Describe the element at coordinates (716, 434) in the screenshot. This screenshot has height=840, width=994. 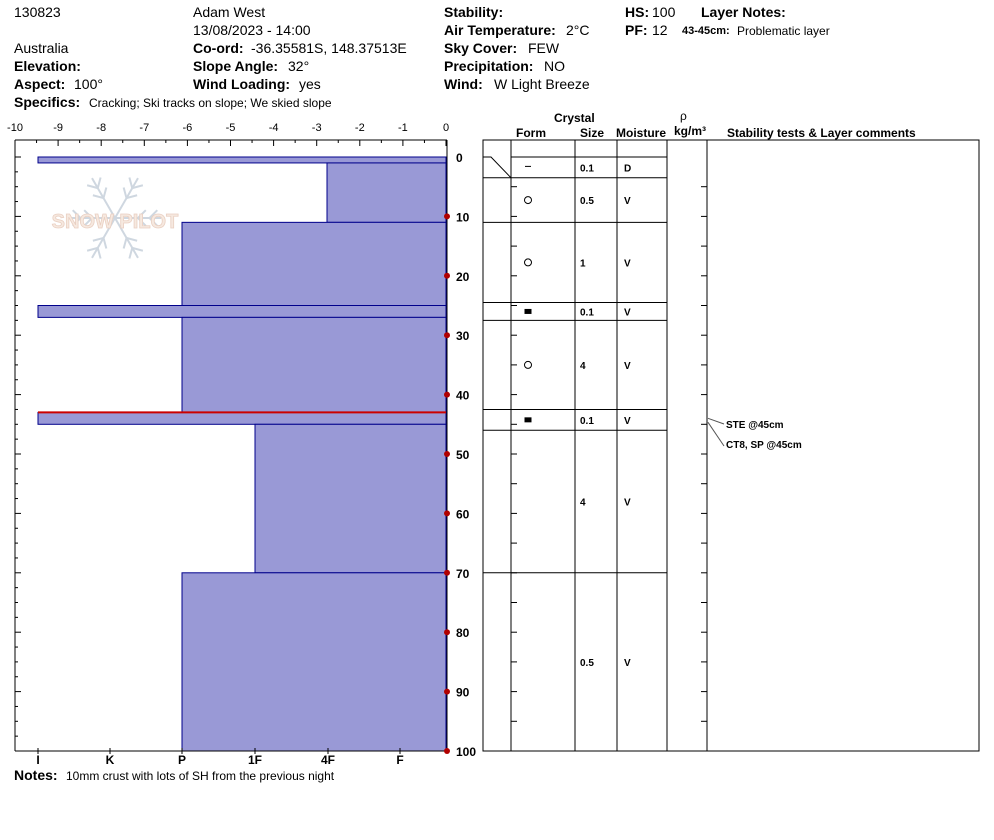
I see `stability-test-arrow` at that location.